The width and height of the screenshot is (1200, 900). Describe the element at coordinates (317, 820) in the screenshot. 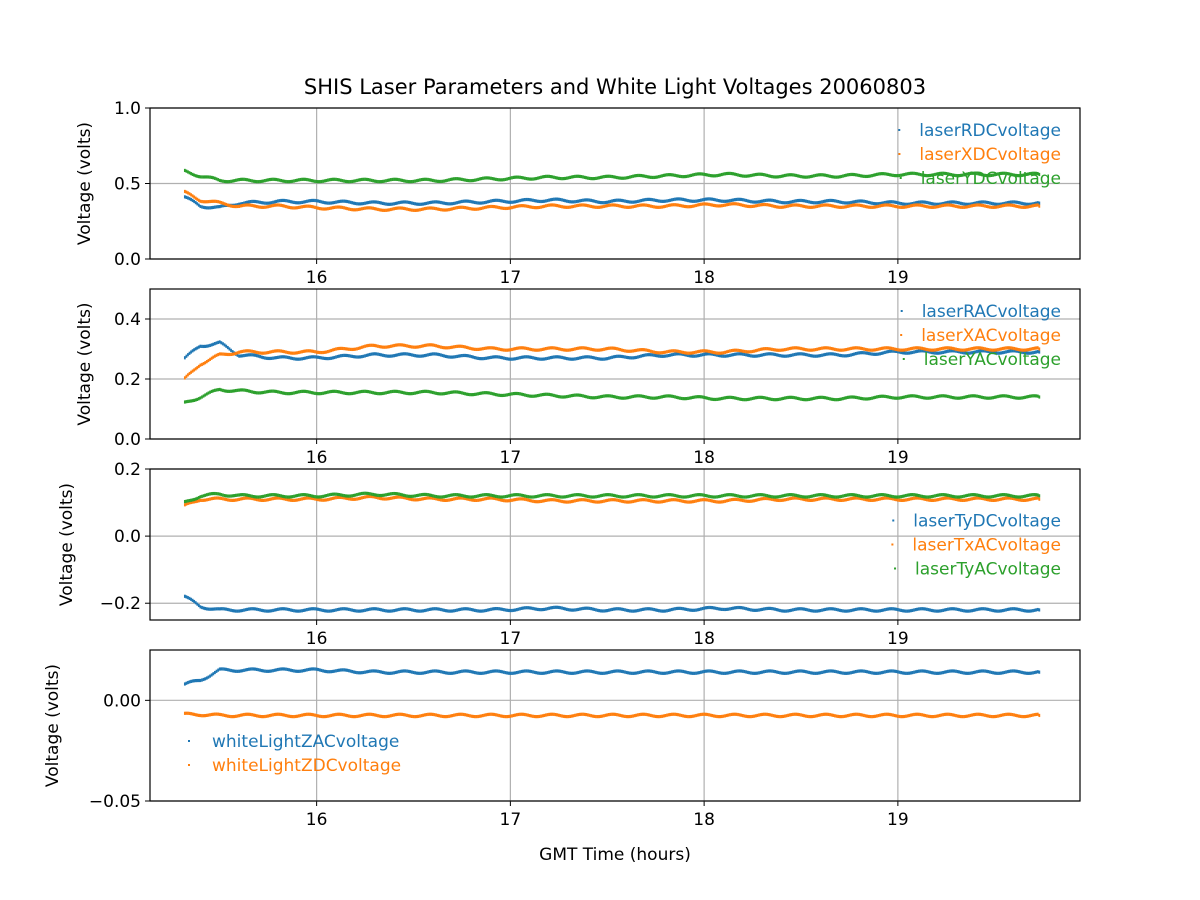

I see `x-tick-label: 16` at that location.